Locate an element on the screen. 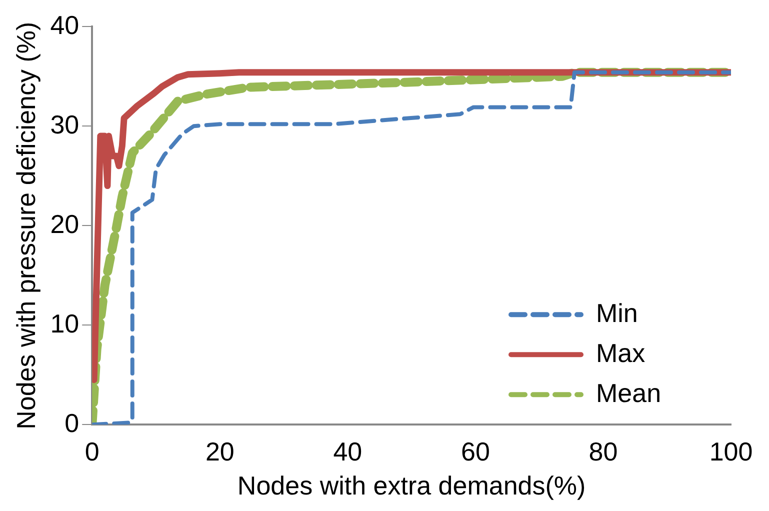  x-tick-label: 0 is located at coordinates (92, 451).